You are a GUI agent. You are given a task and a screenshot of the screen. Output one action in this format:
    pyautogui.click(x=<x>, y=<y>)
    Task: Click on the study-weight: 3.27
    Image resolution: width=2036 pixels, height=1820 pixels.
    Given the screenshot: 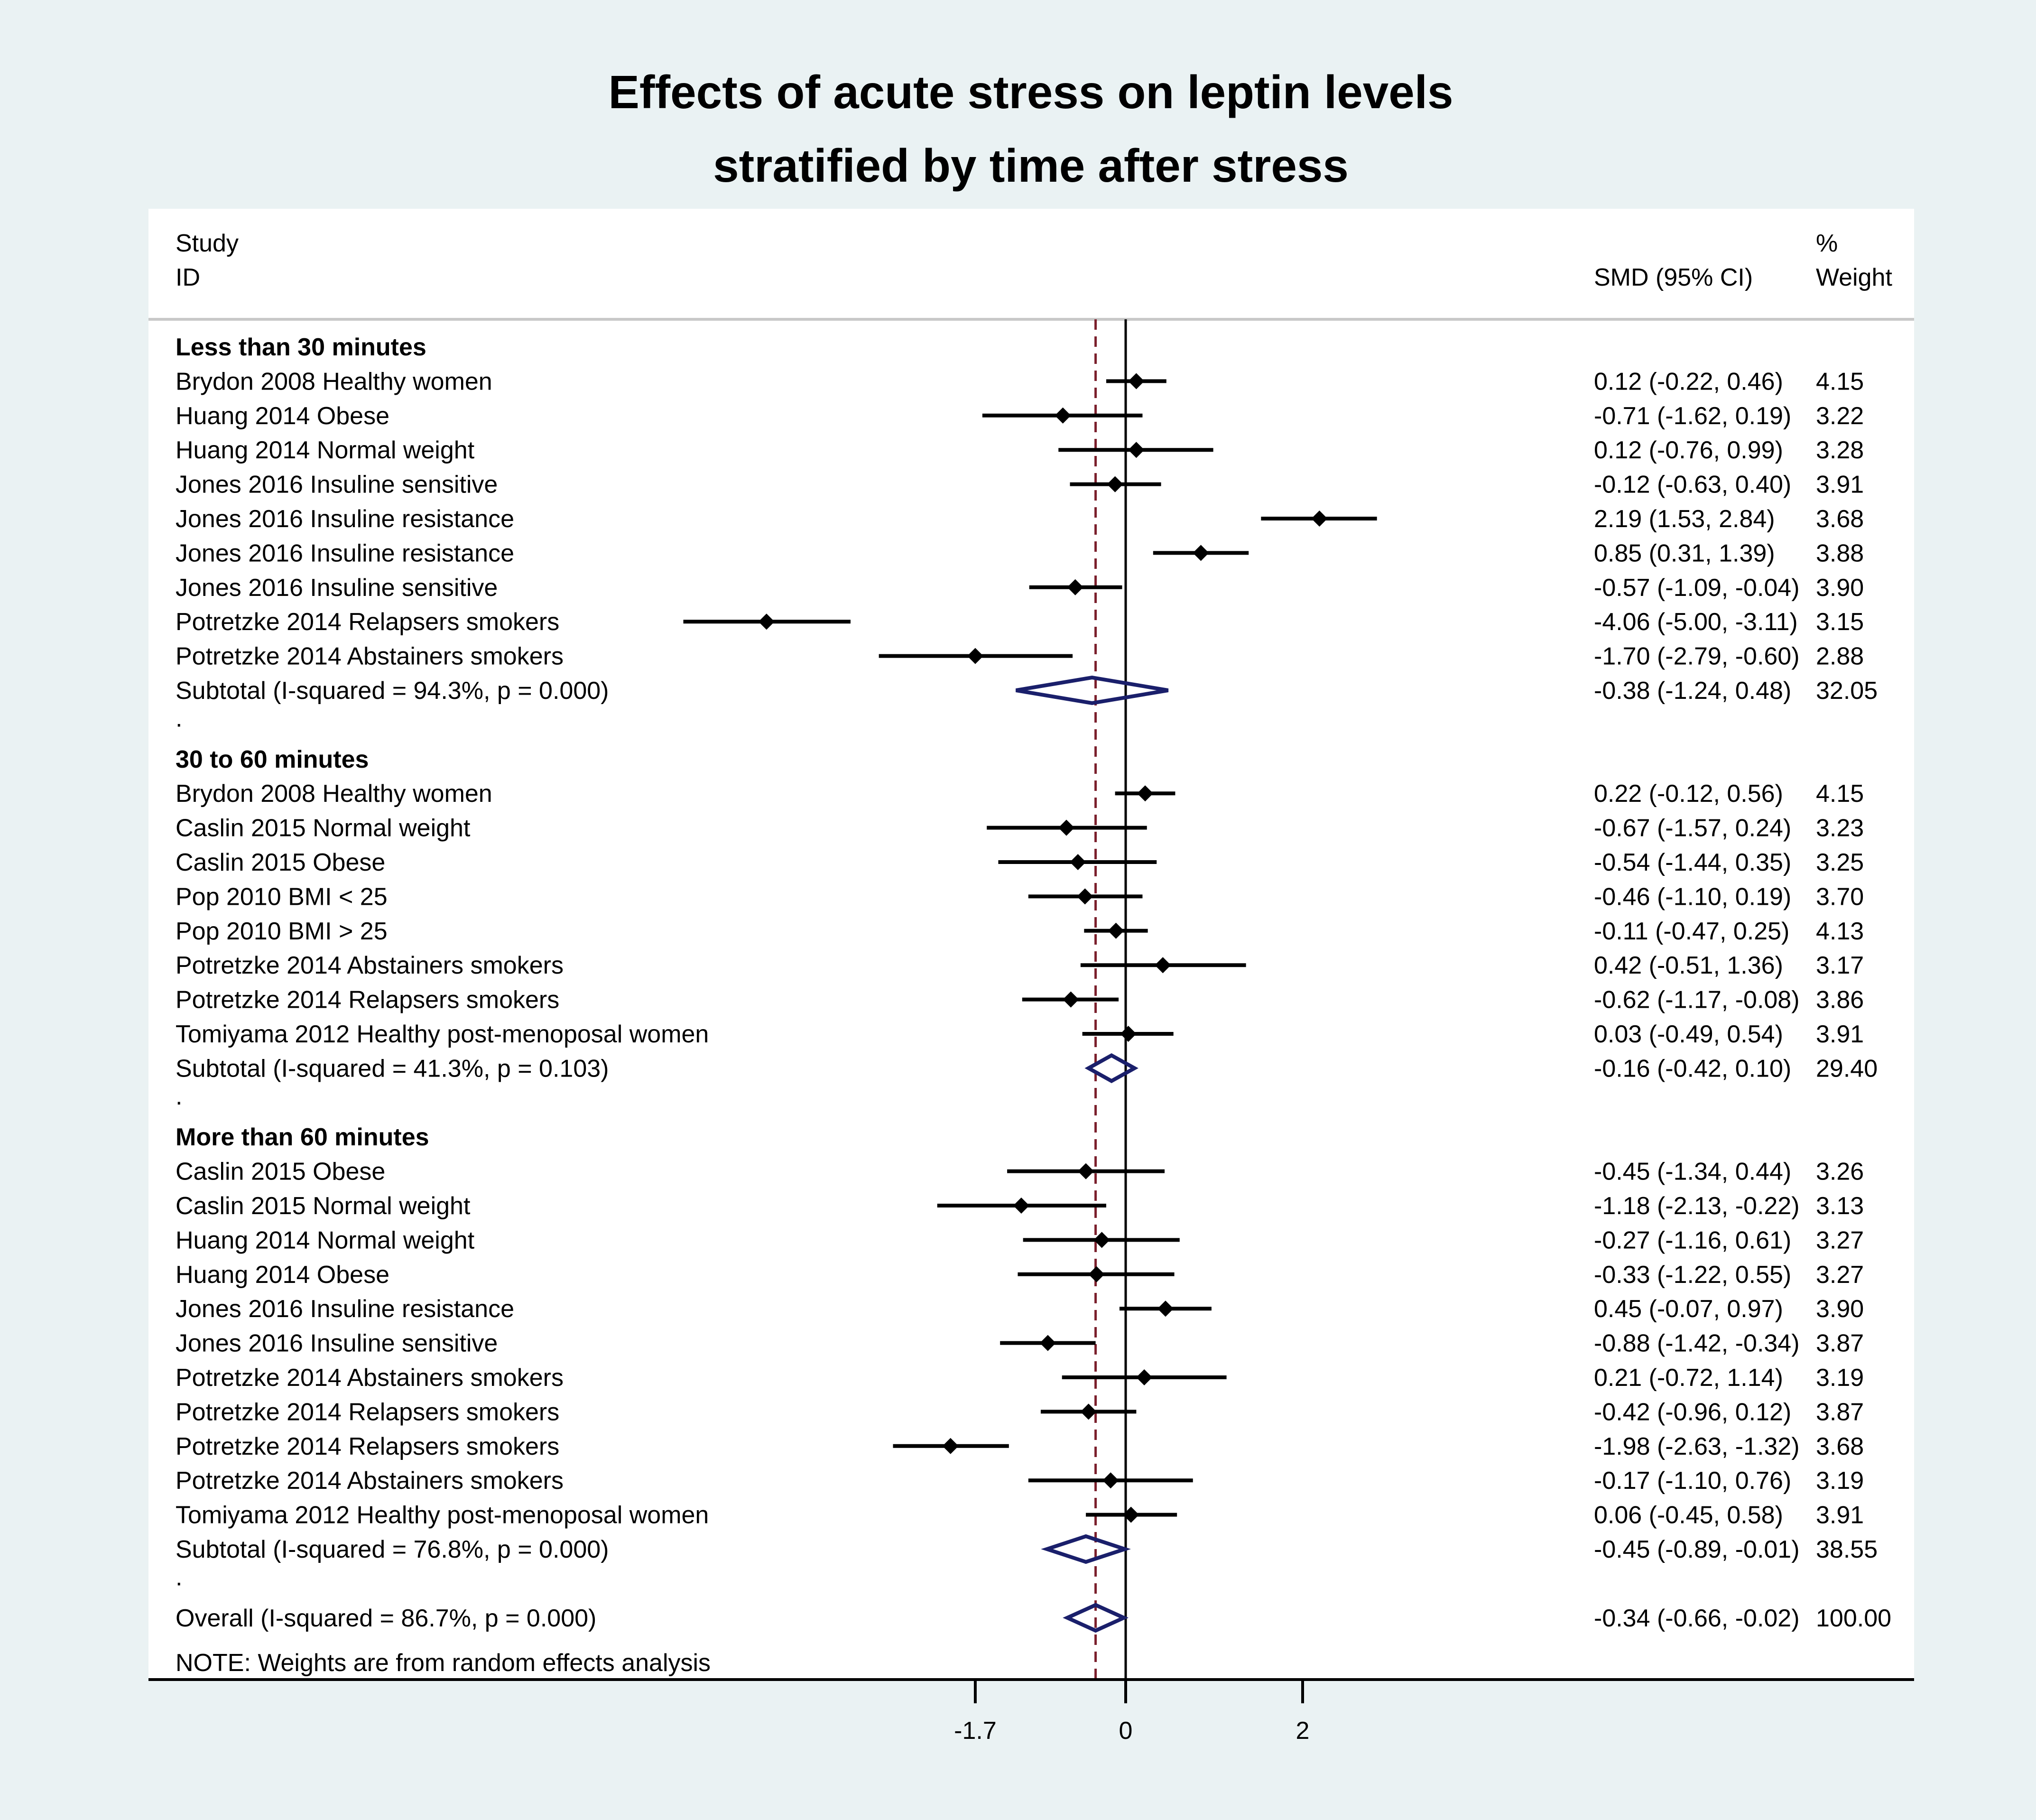 What is the action you would take?
    pyautogui.click(x=1840, y=1240)
    